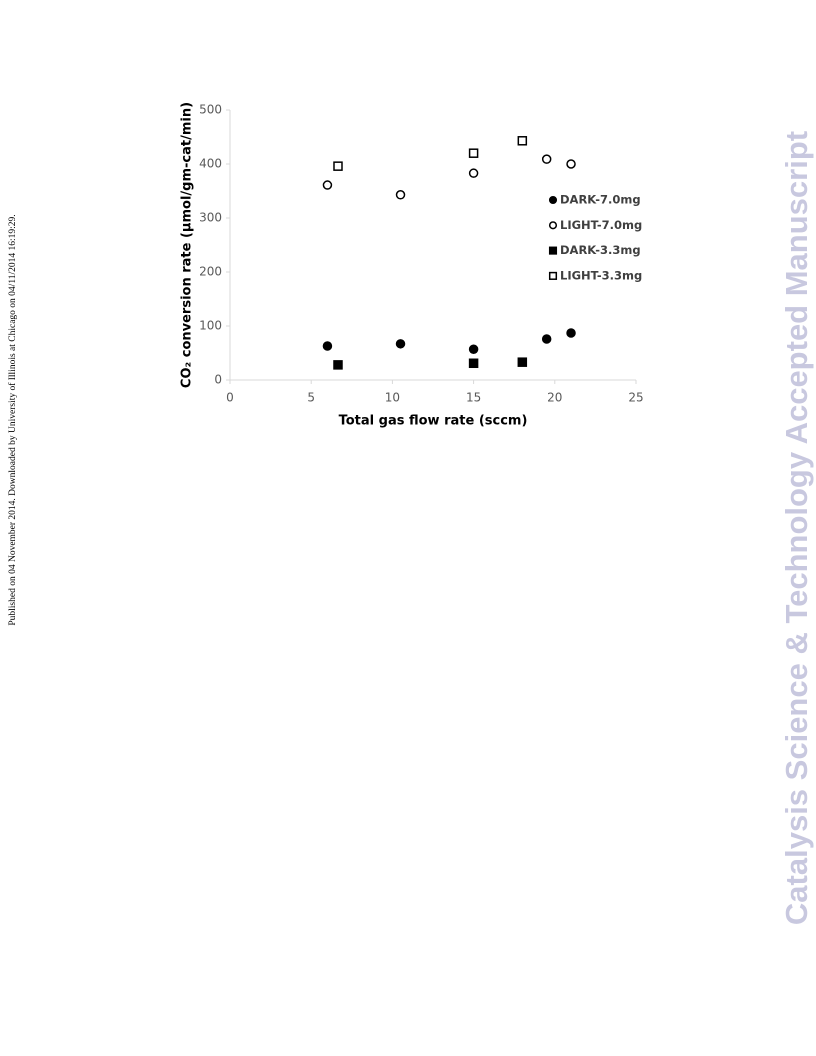  Describe the element at coordinates (635, 398) in the screenshot. I see `x-tick-label: 25` at that location.